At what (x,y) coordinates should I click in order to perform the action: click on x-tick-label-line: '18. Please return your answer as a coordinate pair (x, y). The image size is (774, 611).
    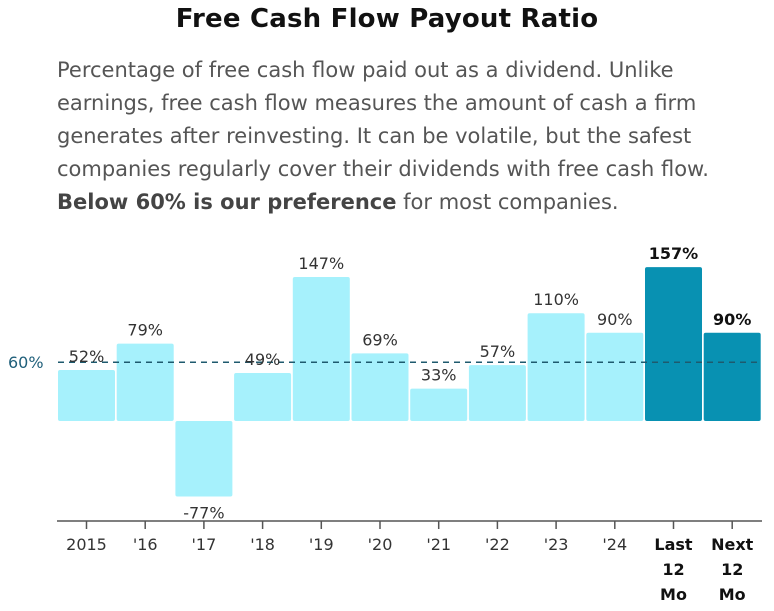
    Looking at the image, I should click on (262, 544).